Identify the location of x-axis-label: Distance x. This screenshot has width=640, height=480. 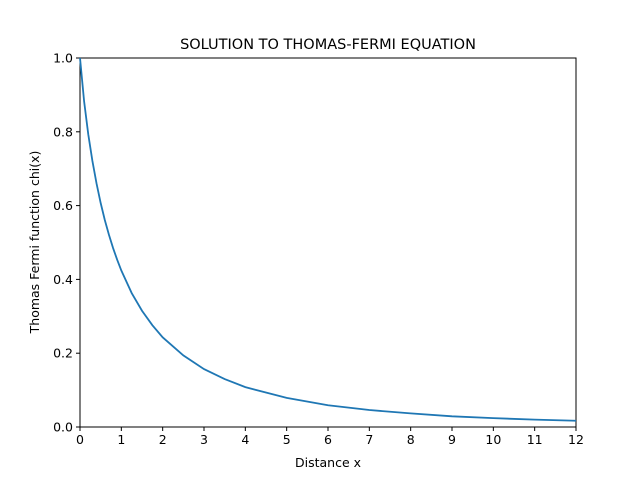
(328, 462).